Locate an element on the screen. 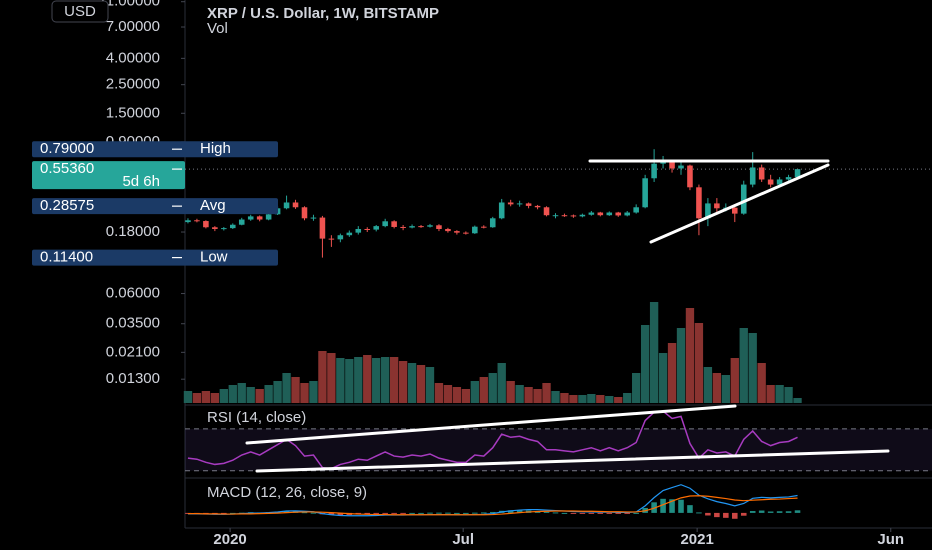  currency-button is located at coordinates (80, 11).